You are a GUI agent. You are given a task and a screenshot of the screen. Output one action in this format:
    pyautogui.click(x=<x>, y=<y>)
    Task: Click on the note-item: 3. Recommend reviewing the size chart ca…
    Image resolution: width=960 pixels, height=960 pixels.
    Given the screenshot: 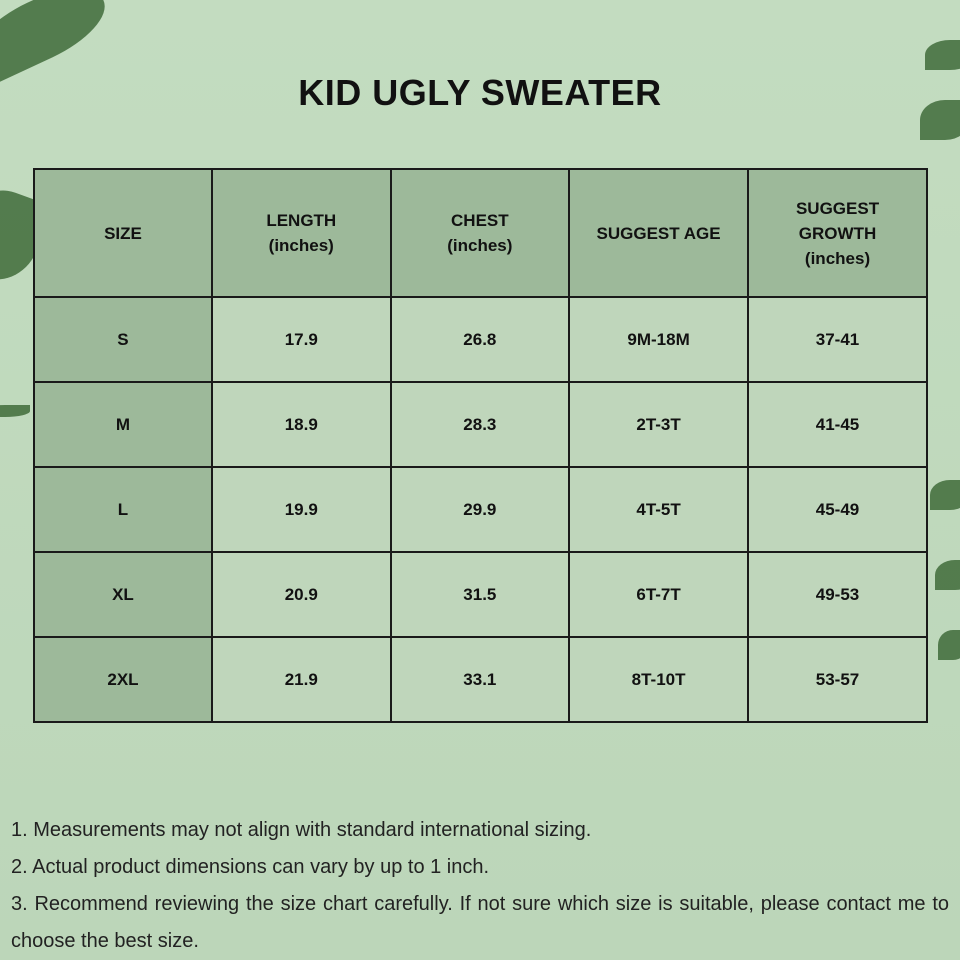 What is the action you would take?
    pyautogui.click(x=480, y=922)
    